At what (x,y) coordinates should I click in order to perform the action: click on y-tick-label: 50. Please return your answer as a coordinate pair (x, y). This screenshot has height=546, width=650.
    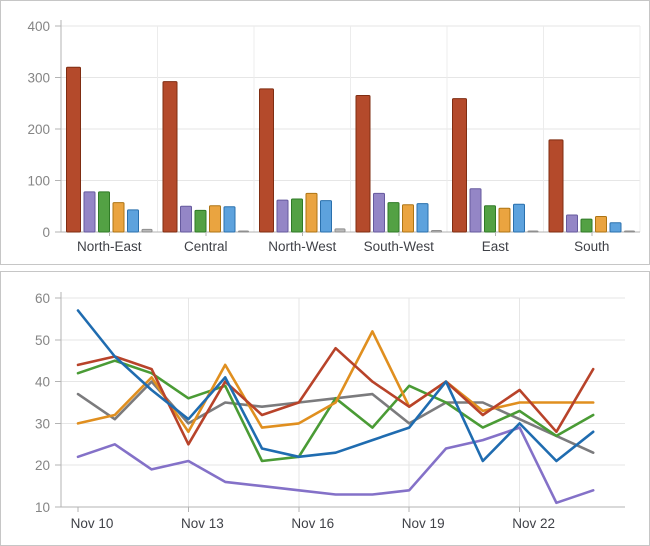
    Looking at the image, I should click on (42, 340).